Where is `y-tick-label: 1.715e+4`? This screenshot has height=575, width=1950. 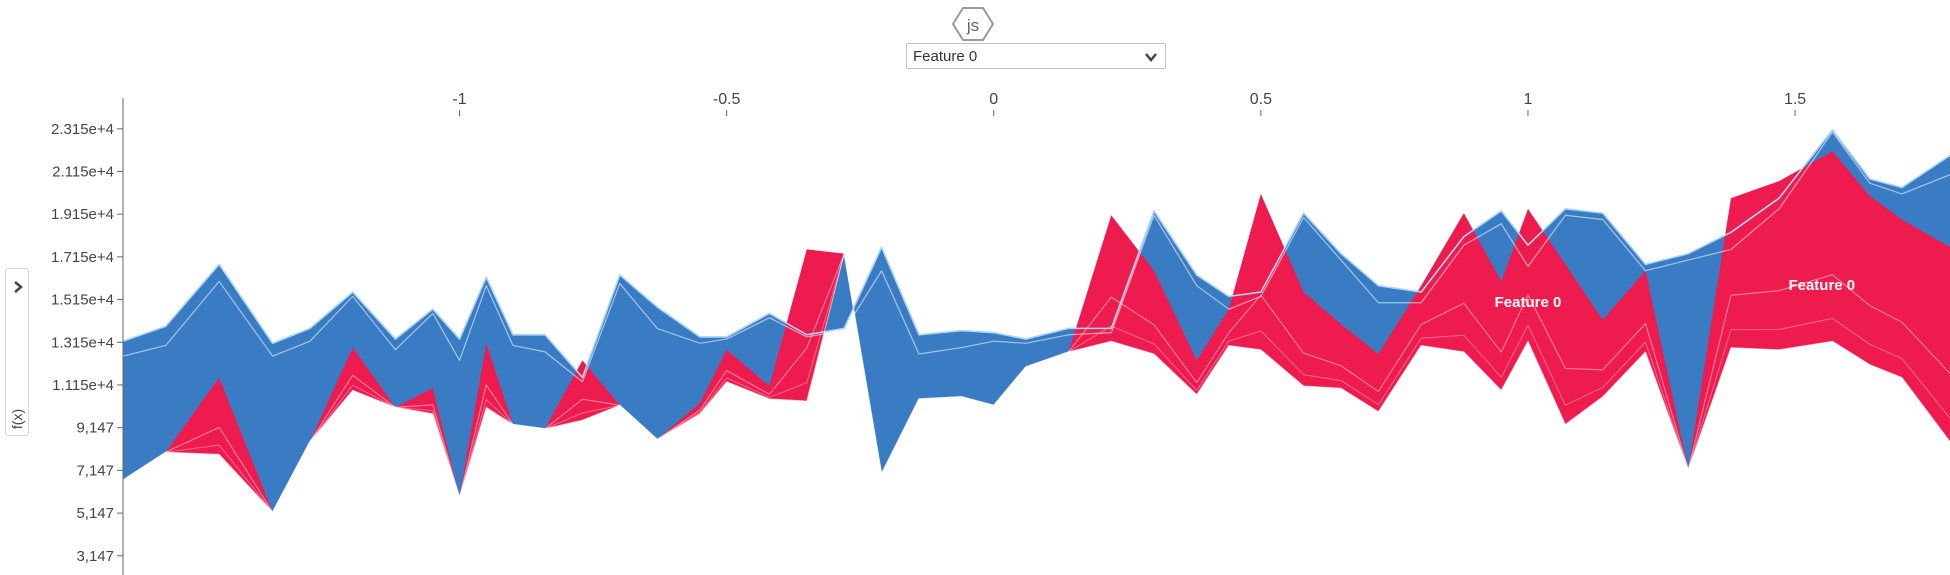
y-tick-label: 1.715e+4 is located at coordinates (82, 257).